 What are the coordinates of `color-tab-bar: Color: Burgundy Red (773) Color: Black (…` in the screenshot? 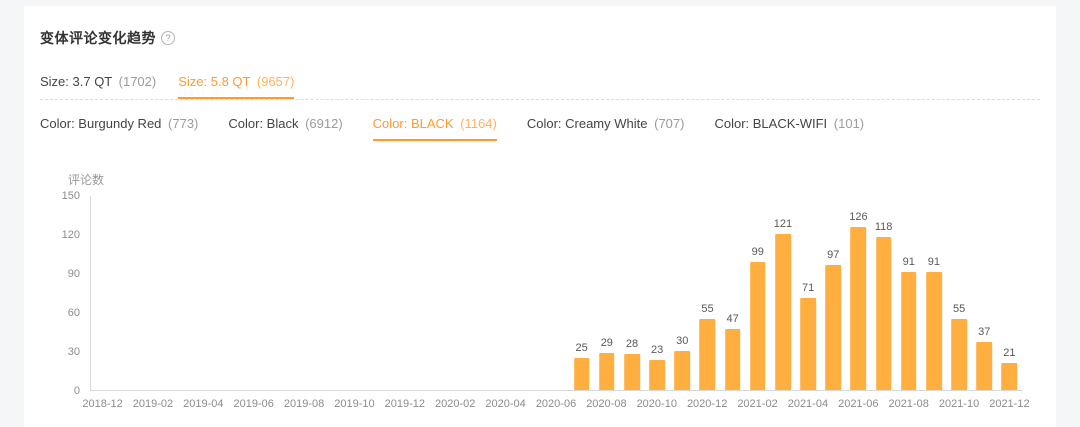 It's located at (540, 128).